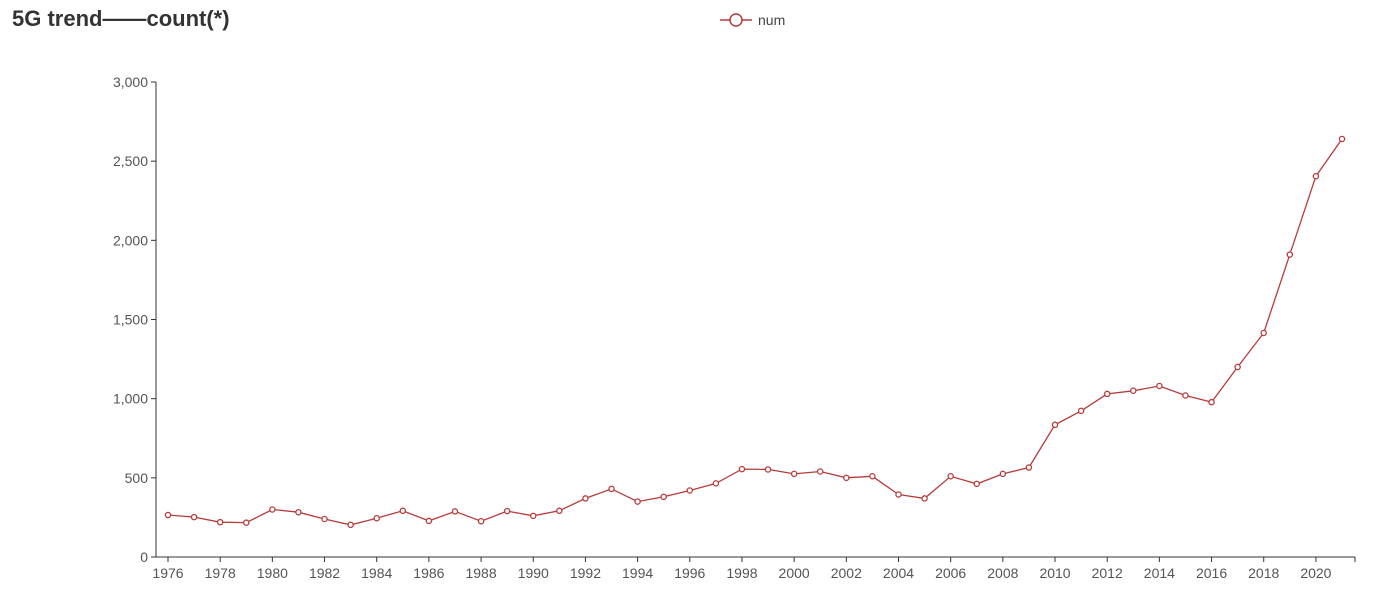 The image size is (1377, 602). What do you see at coordinates (898, 573) in the screenshot?
I see `x-tick-label: 2004` at bounding box center [898, 573].